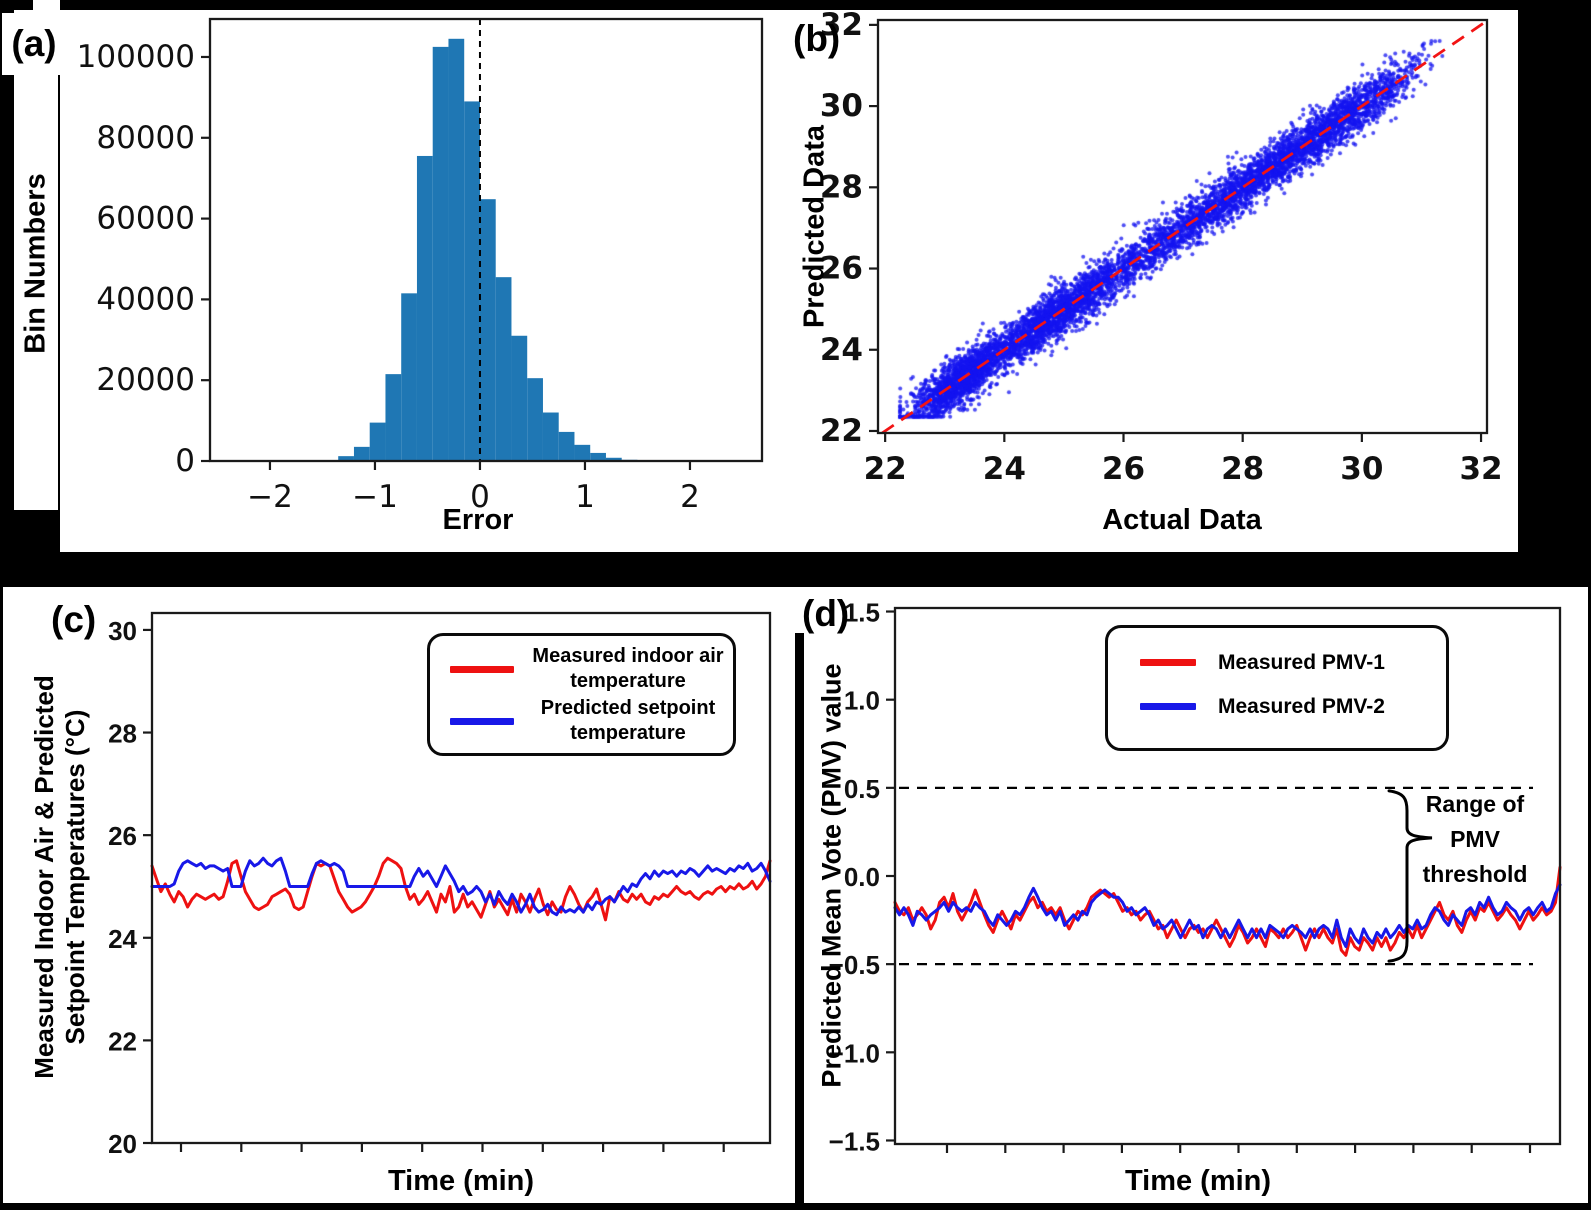 This screenshot has width=1591, height=1210. I want to click on svg-text: 60000, so click(145, 219).